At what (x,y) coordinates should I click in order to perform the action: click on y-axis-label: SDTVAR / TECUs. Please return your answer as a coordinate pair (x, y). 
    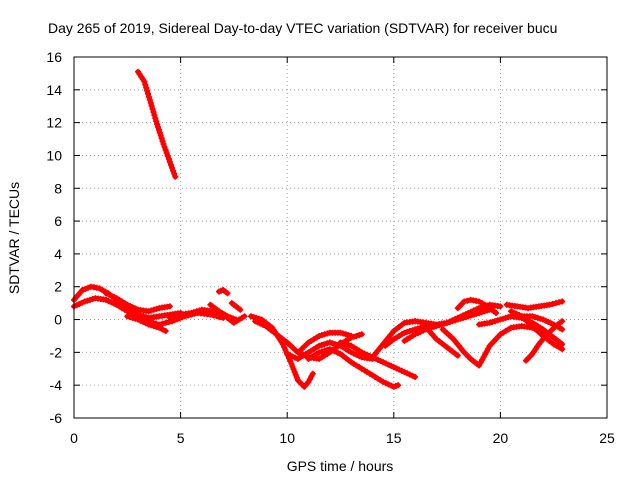
    Looking at the image, I should click on (14, 238).